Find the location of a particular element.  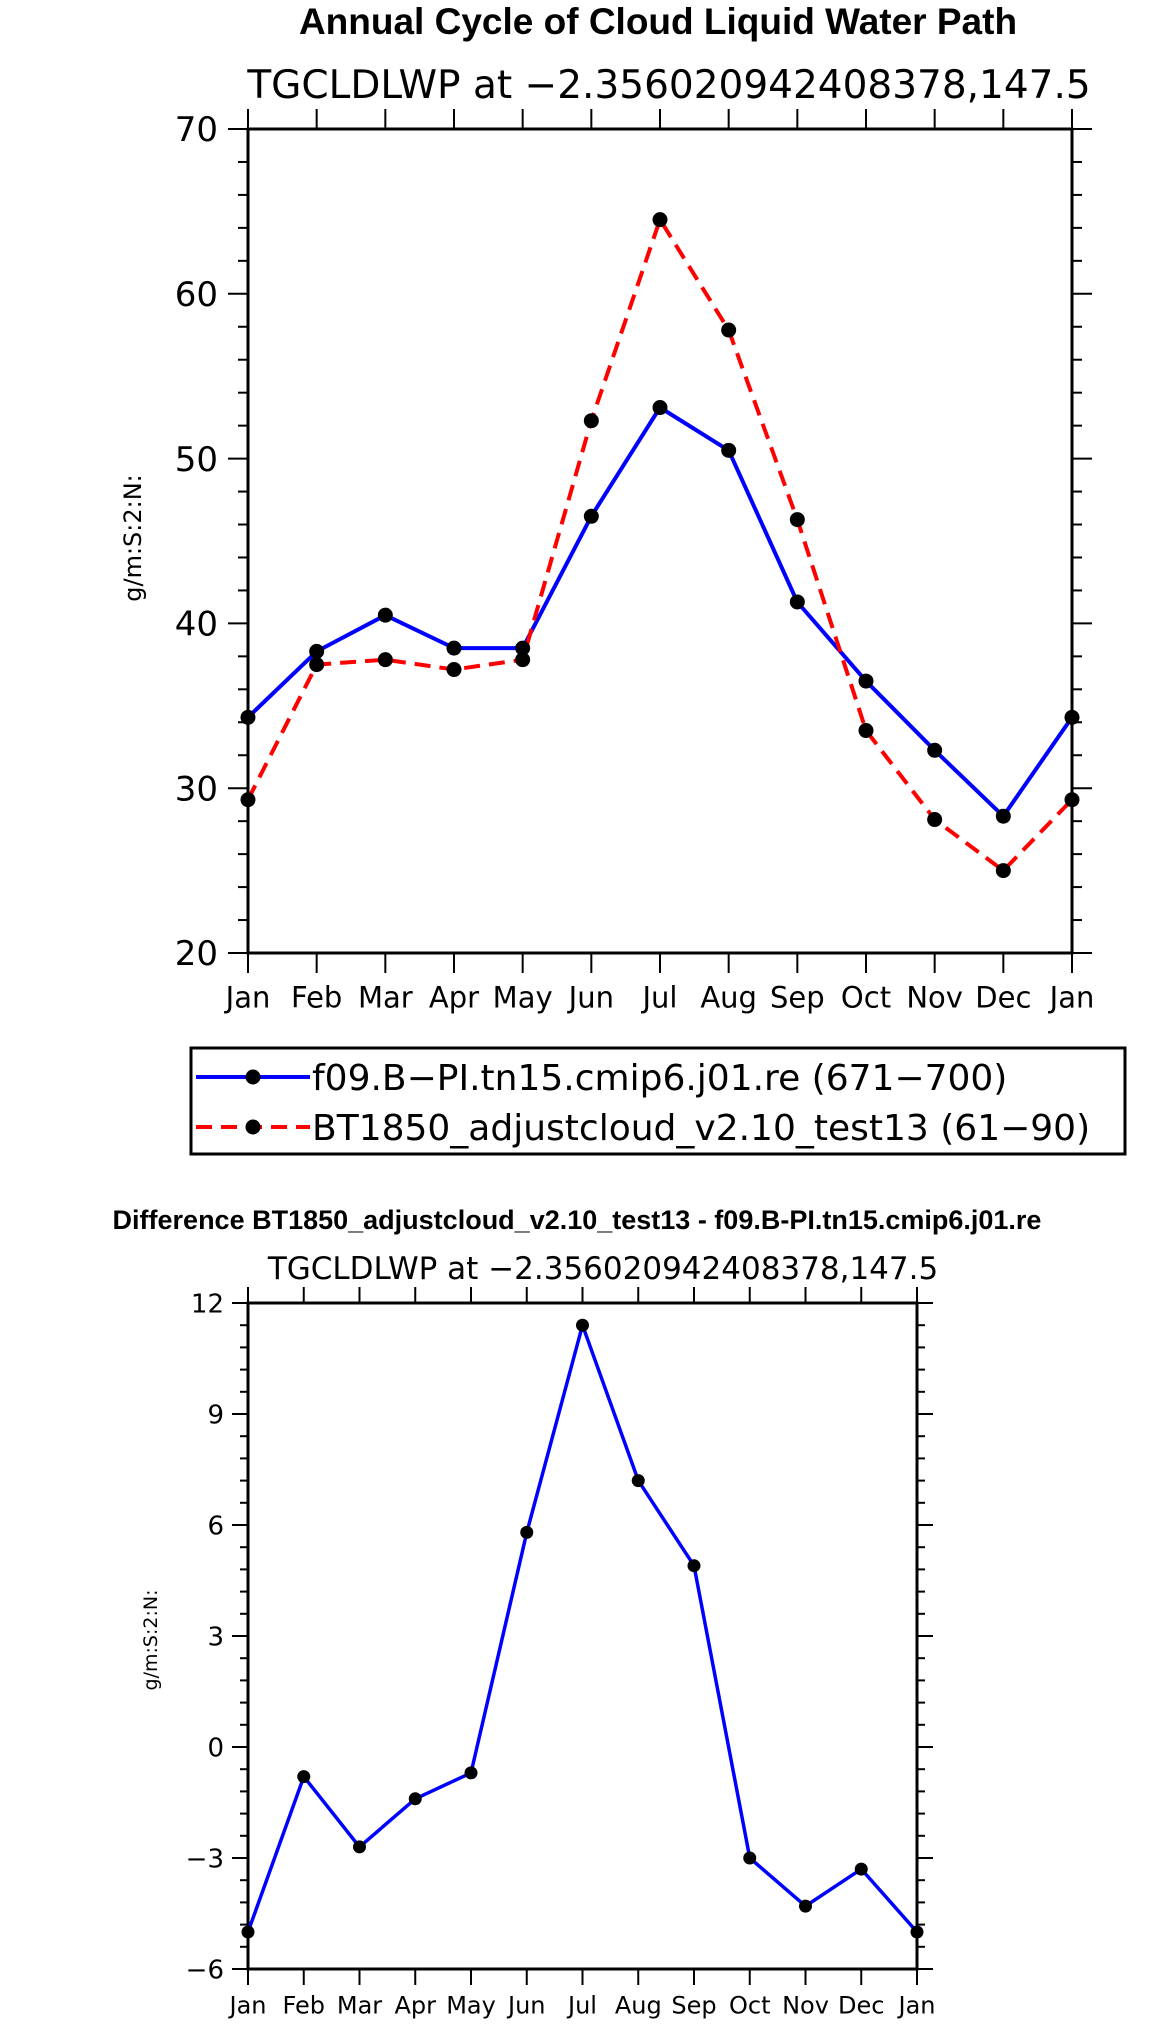

chart-1-y-tick-label: 20 is located at coordinates (196, 954).